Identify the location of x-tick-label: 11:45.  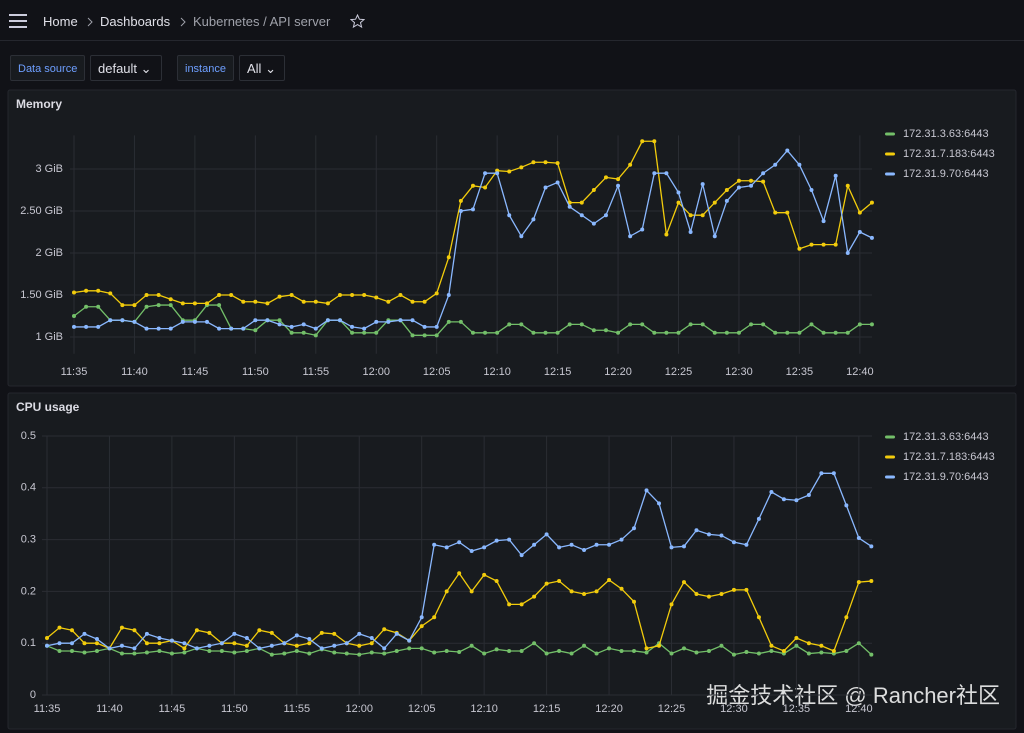
(195, 372).